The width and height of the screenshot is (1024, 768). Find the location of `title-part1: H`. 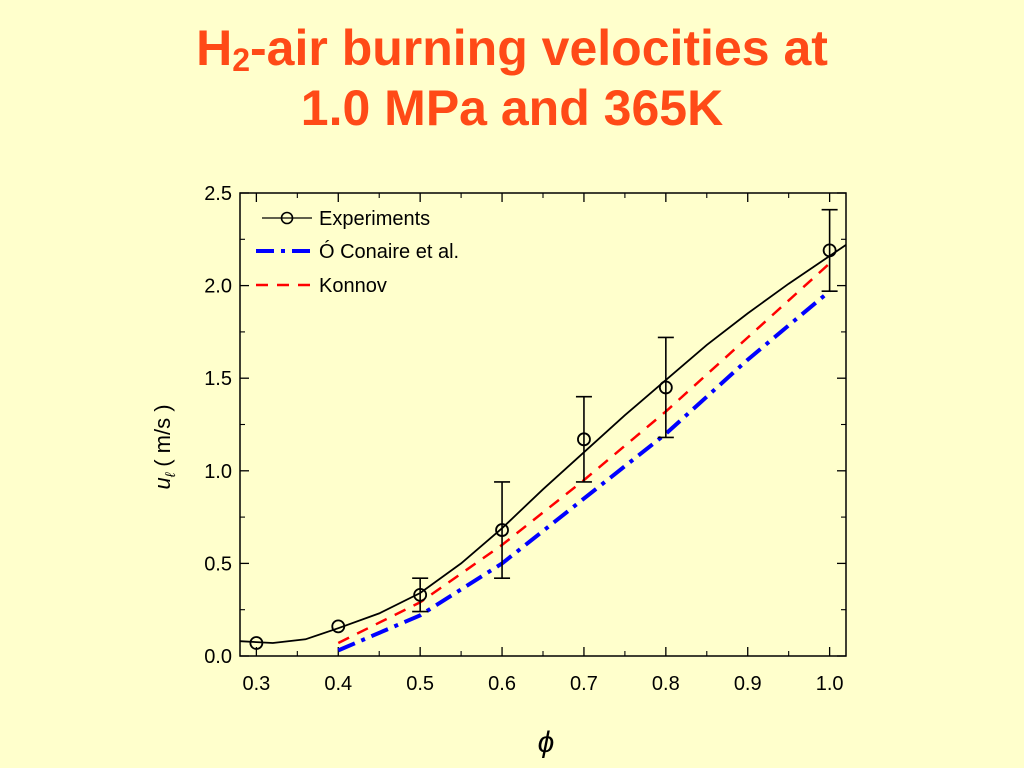

title-part1: H is located at coordinates (214, 48).